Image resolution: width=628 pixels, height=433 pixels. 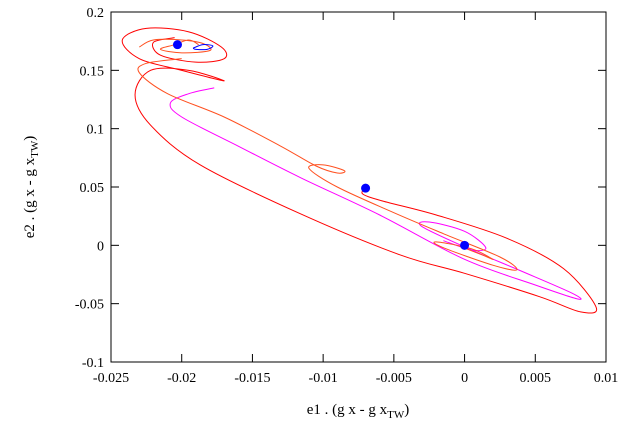 I want to click on x-tick-label: 0, so click(x=464, y=378).